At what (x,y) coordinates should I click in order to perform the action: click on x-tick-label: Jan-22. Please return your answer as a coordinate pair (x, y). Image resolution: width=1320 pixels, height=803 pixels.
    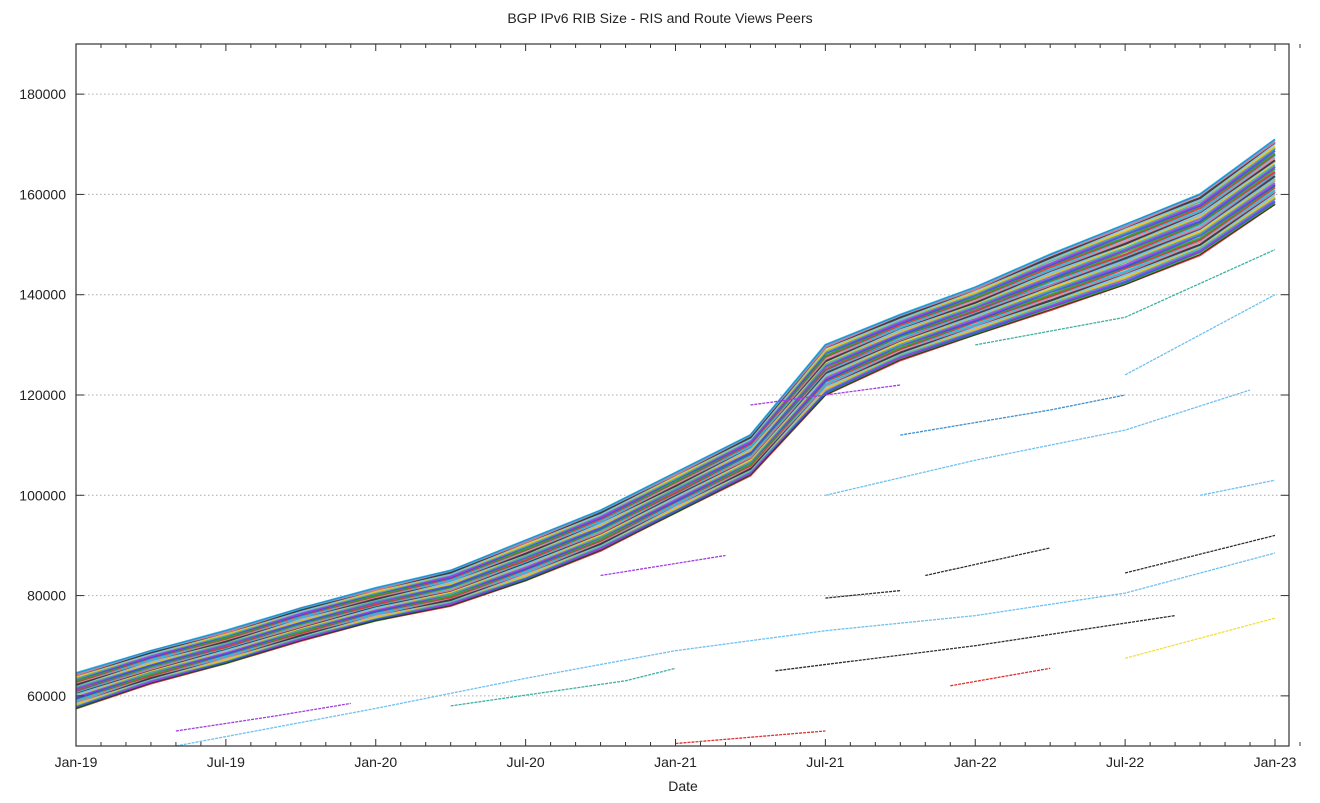
    Looking at the image, I should click on (975, 762).